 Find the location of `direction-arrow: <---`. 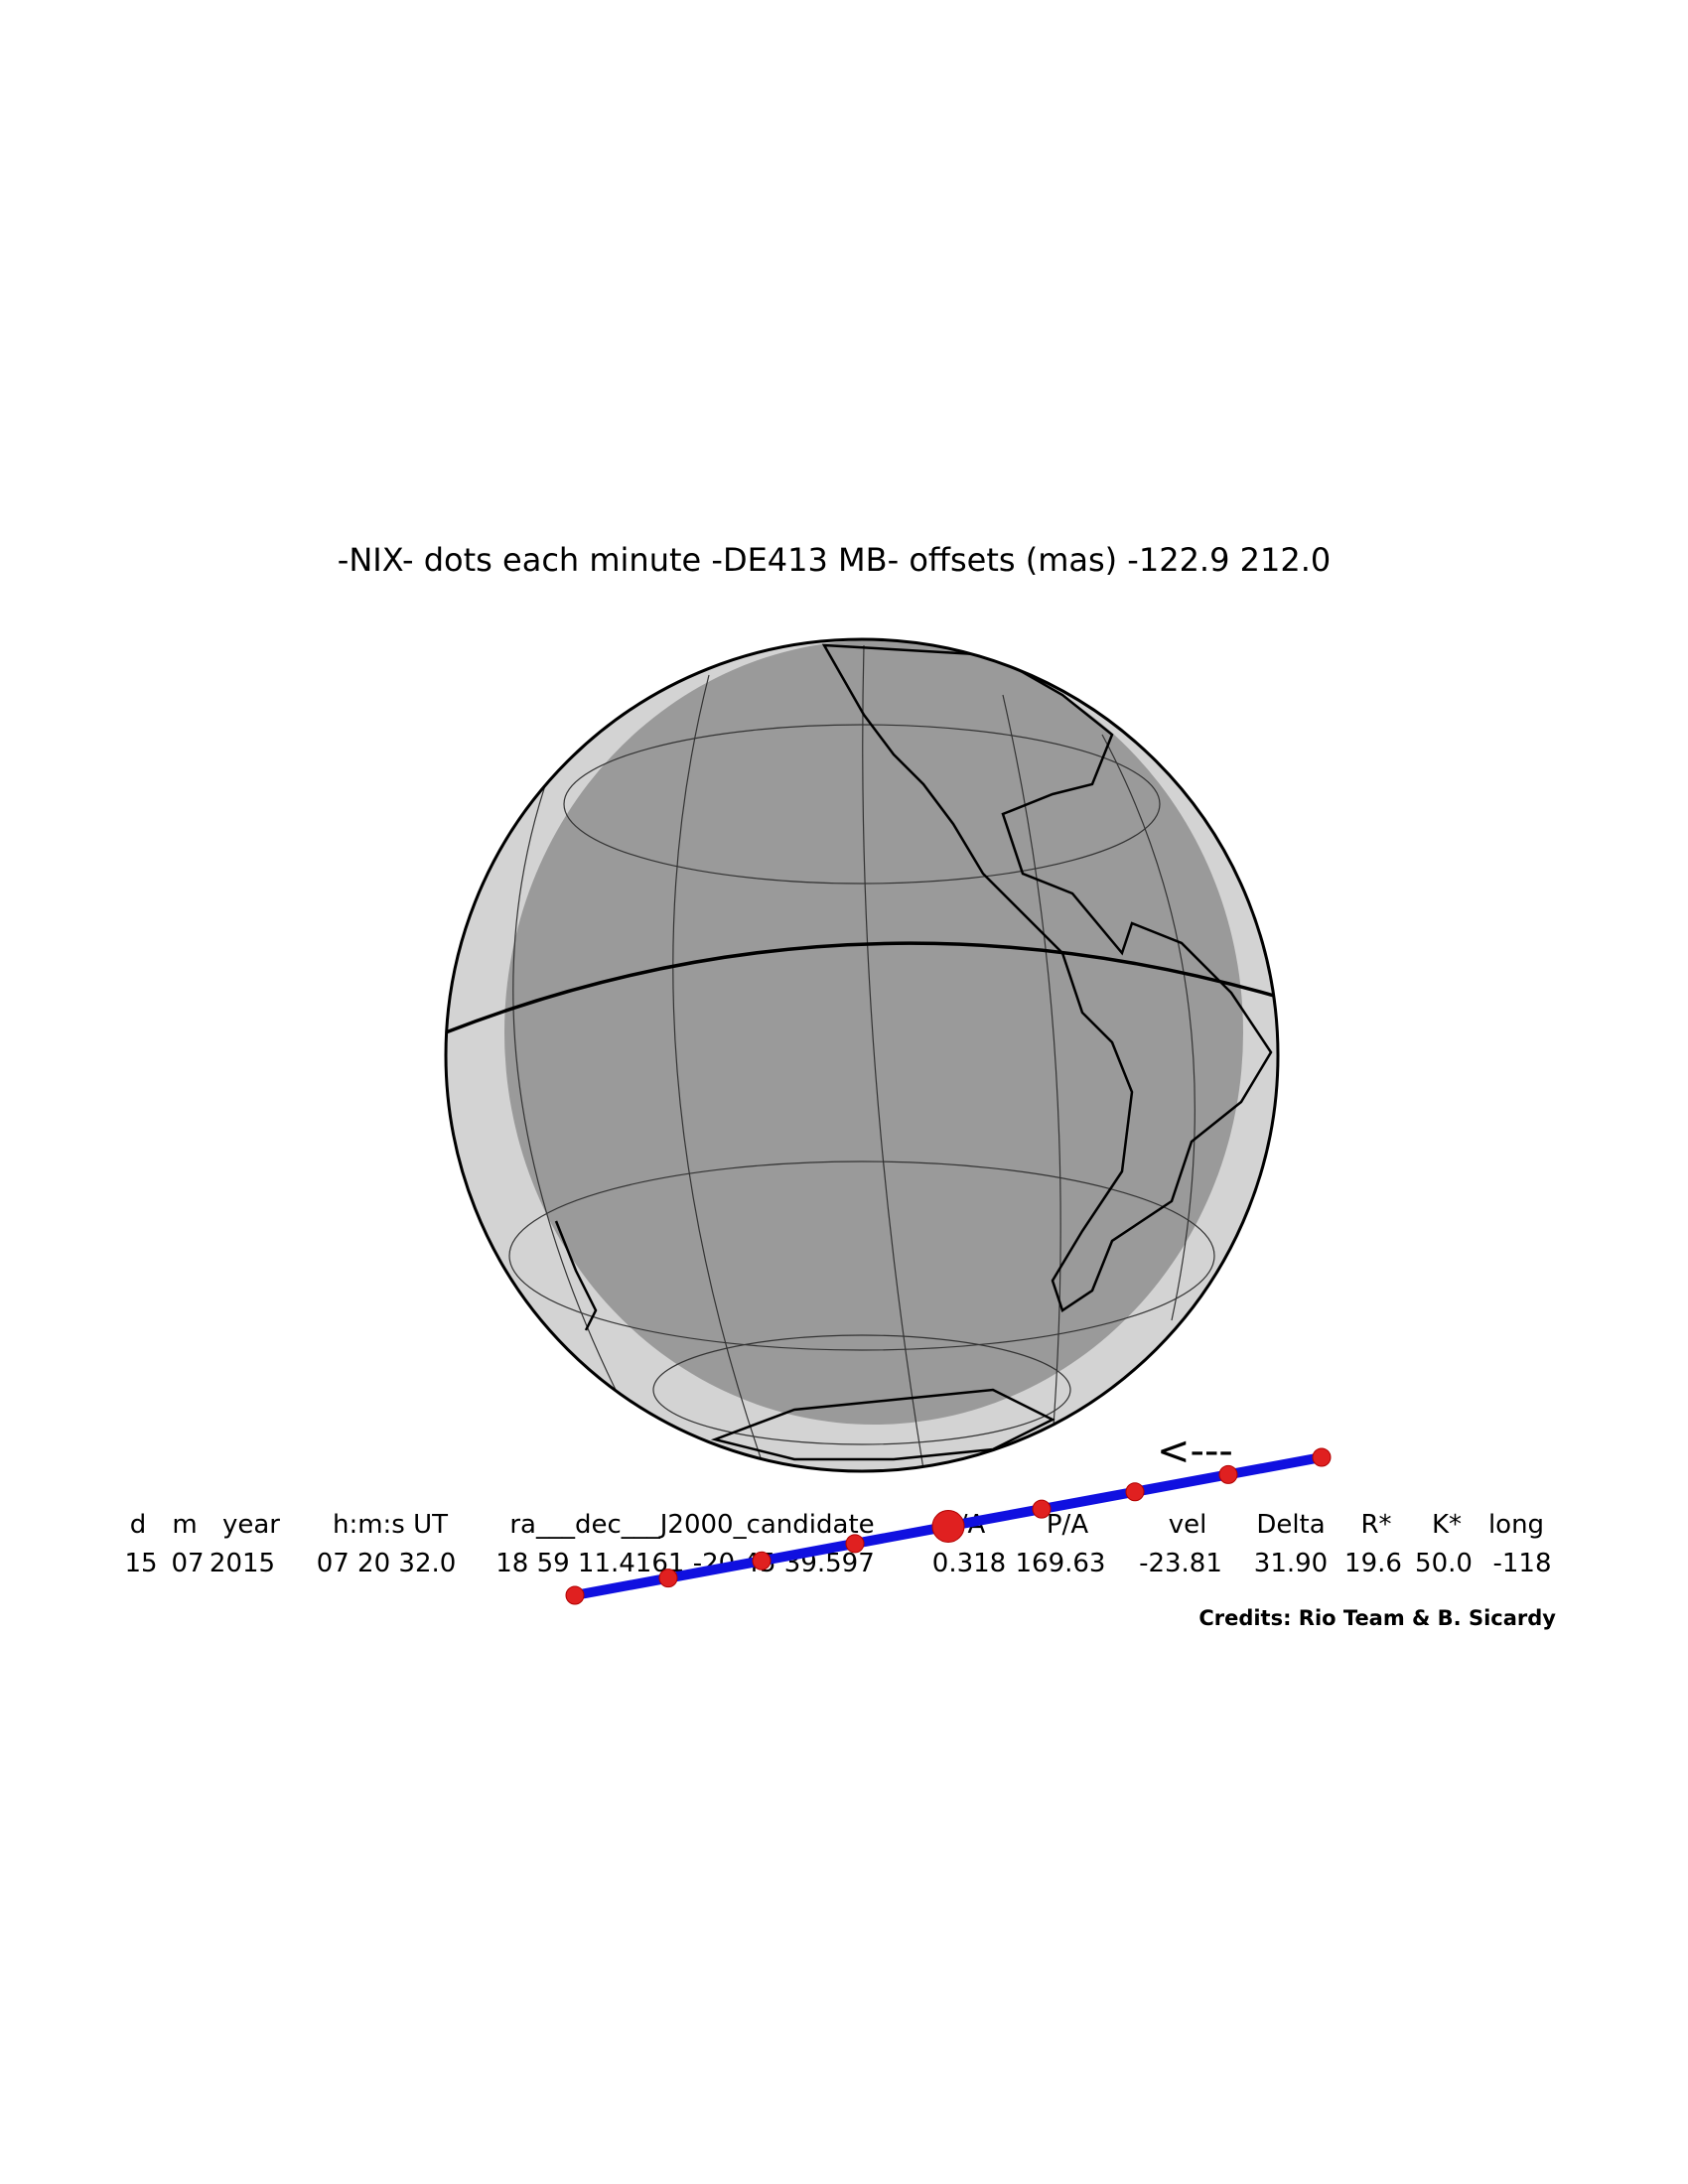

direction-arrow: <--- is located at coordinates (1195, 1451).